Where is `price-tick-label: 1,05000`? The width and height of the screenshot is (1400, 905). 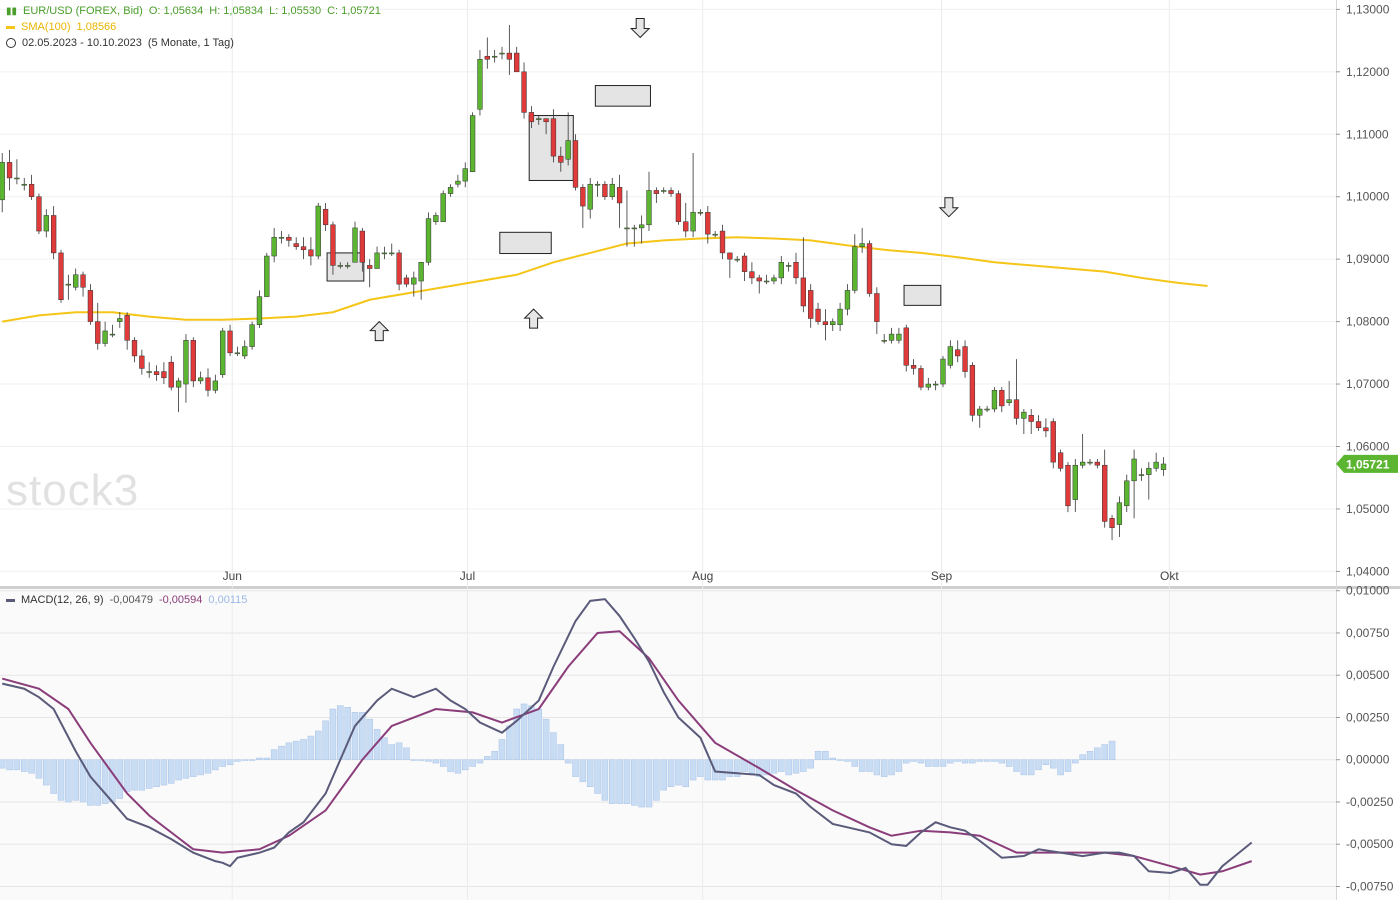 price-tick-label: 1,05000 is located at coordinates (1368, 509).